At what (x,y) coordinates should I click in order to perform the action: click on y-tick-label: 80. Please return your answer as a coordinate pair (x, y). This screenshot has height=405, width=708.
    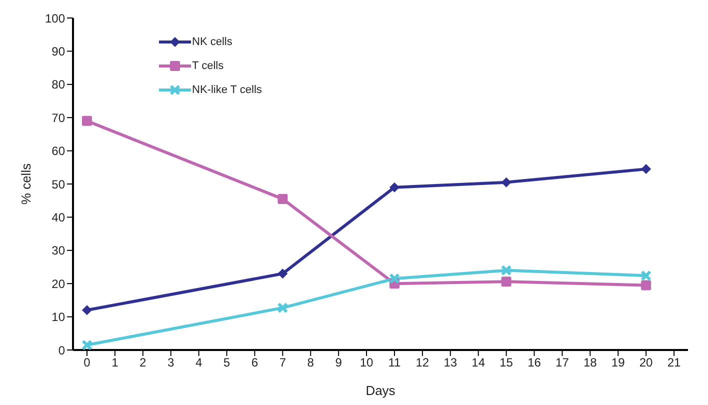
    Looking at the image, I should click on (59, 85).